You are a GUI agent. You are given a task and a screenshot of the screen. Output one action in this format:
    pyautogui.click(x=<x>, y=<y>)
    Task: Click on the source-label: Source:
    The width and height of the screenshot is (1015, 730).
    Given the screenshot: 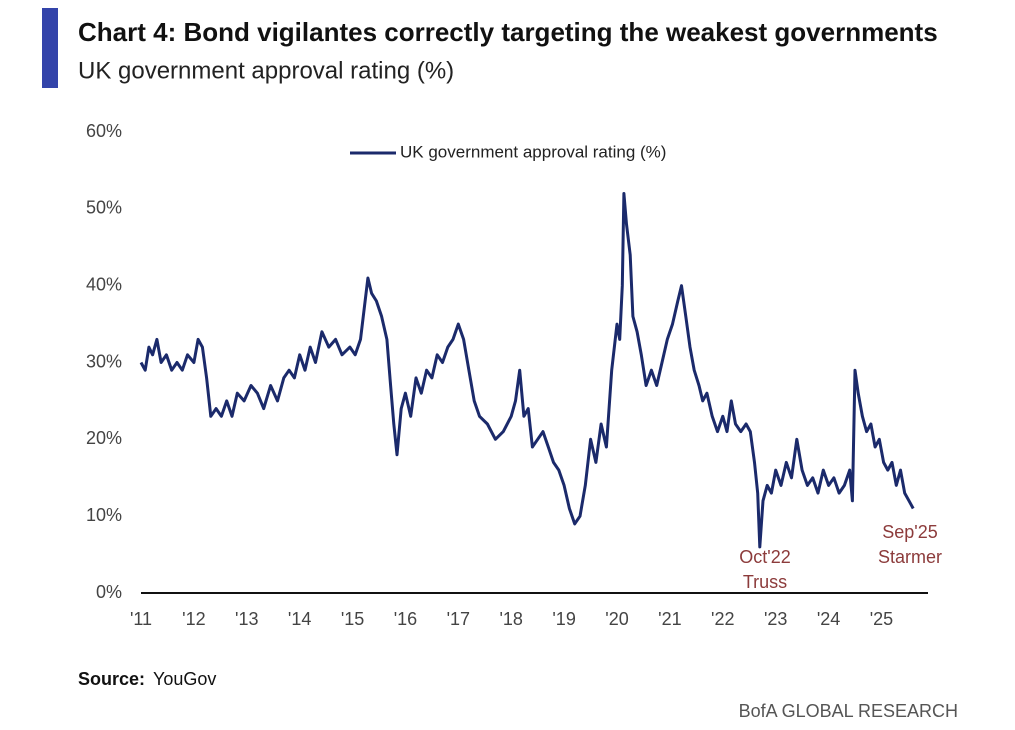 What is the action you would take?
    pyautogui.click(x=111, y=679)
    